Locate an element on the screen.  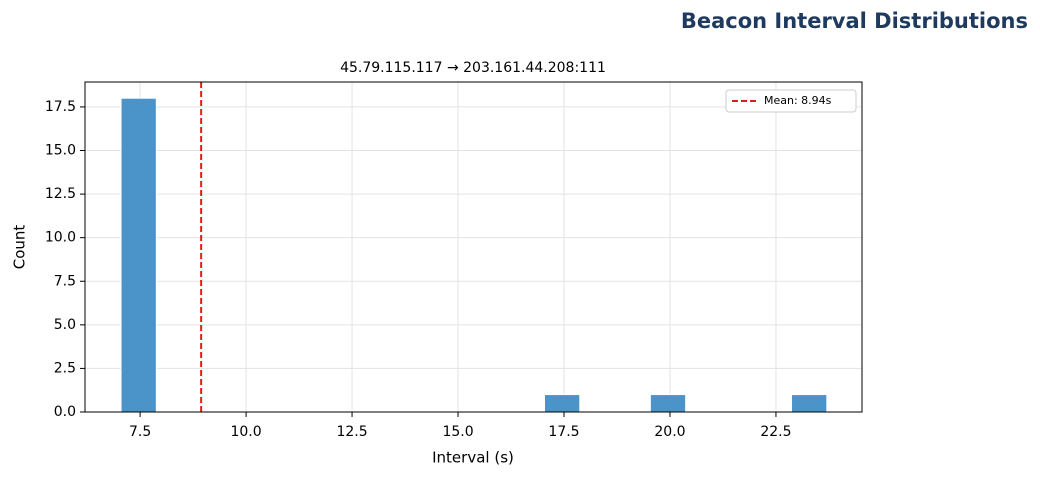
x-tick-label: 10.0 is located at coordinates (245, 432).